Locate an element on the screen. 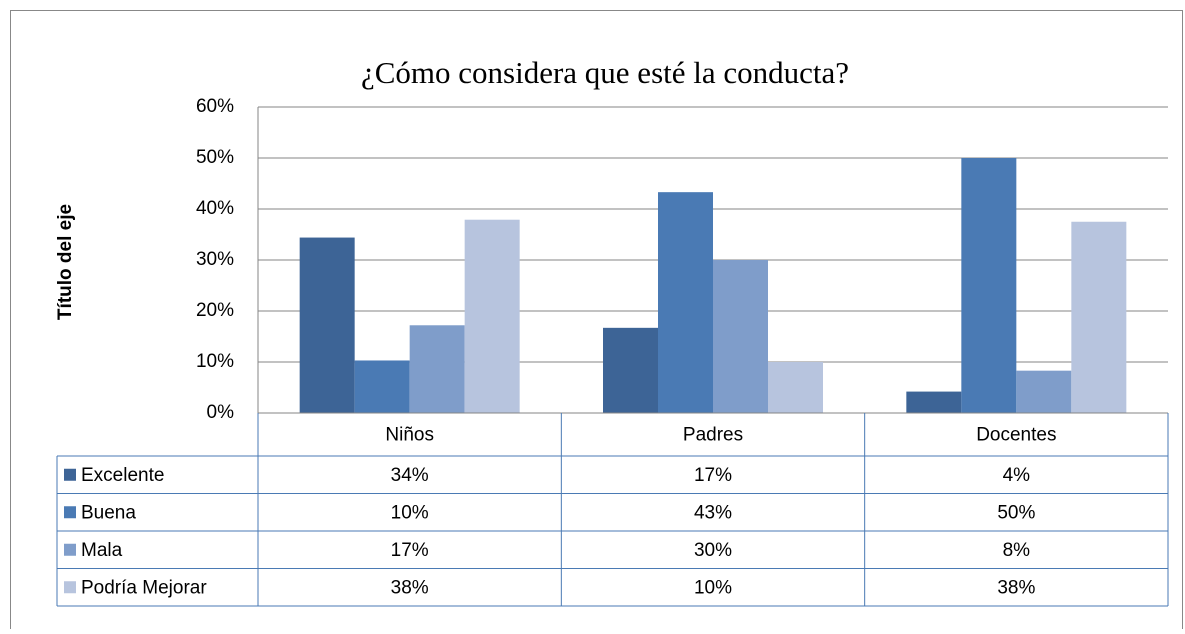  x-tick-label: Docentes is located at coordinates (1016, 435).